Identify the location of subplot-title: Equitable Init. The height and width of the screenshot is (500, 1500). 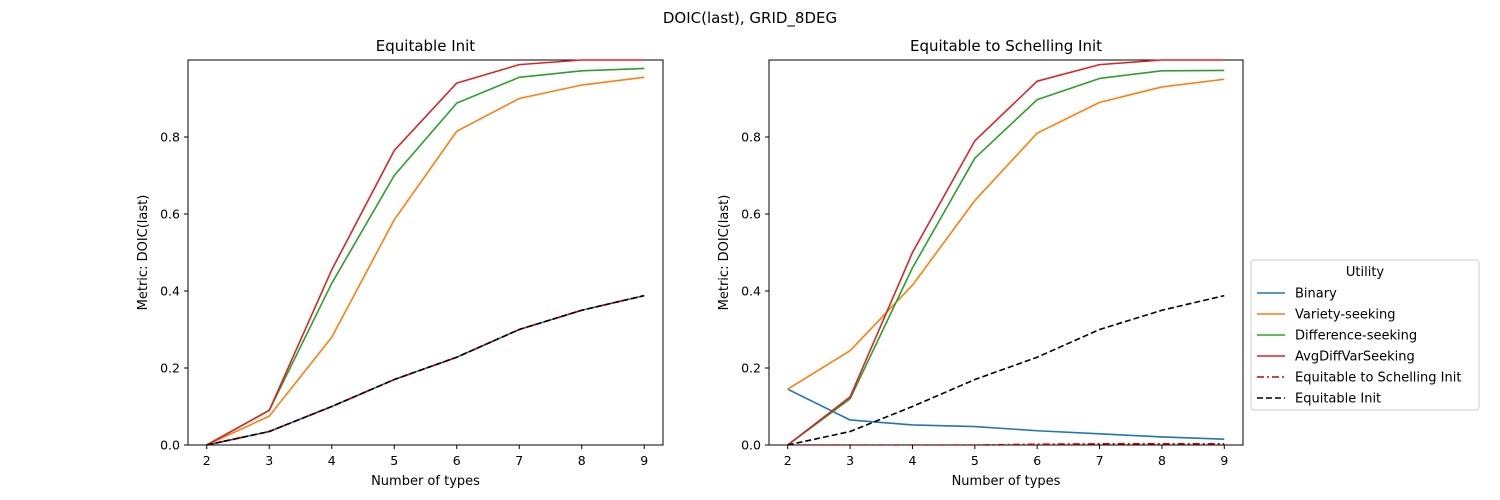
(426, 46).